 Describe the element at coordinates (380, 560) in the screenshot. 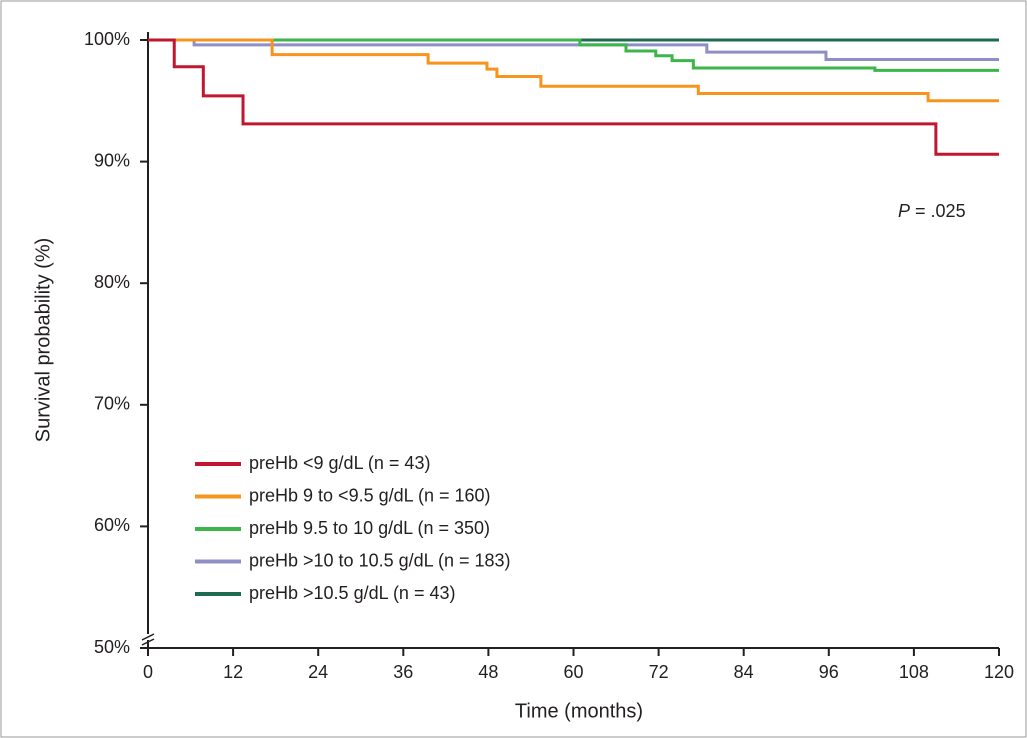

I see `legend-label: preHb >10 to 10.5 g/dL (n = 183)` at that location.